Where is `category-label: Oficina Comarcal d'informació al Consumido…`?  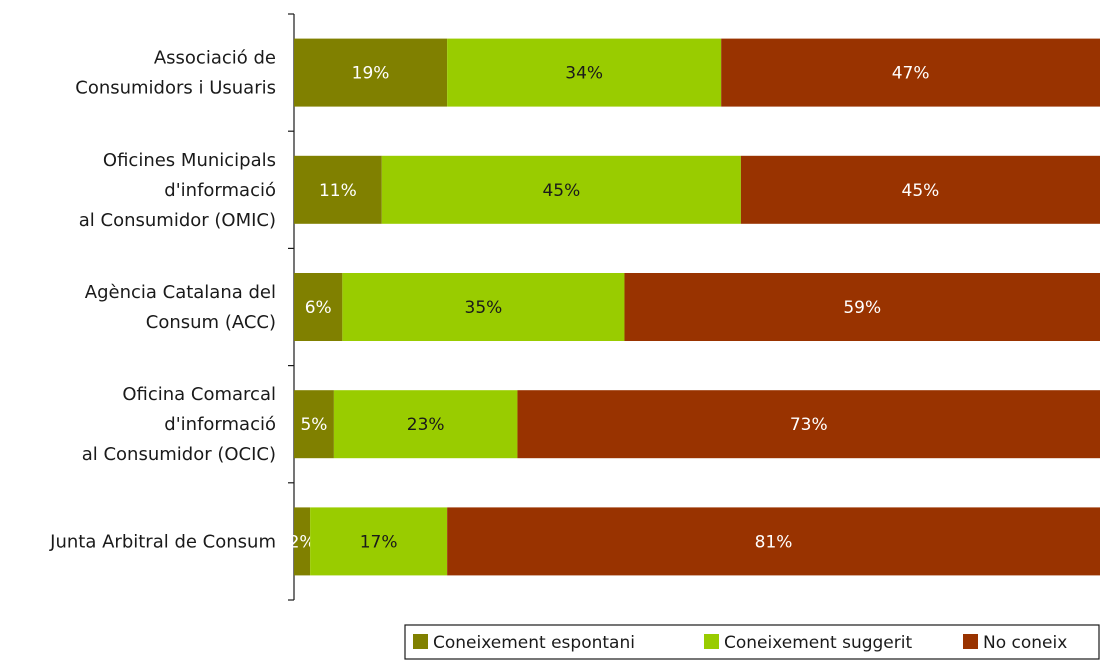
category-label: Oficina Comarcal d'informació al Consumido… is located at coordinates (179, 424).